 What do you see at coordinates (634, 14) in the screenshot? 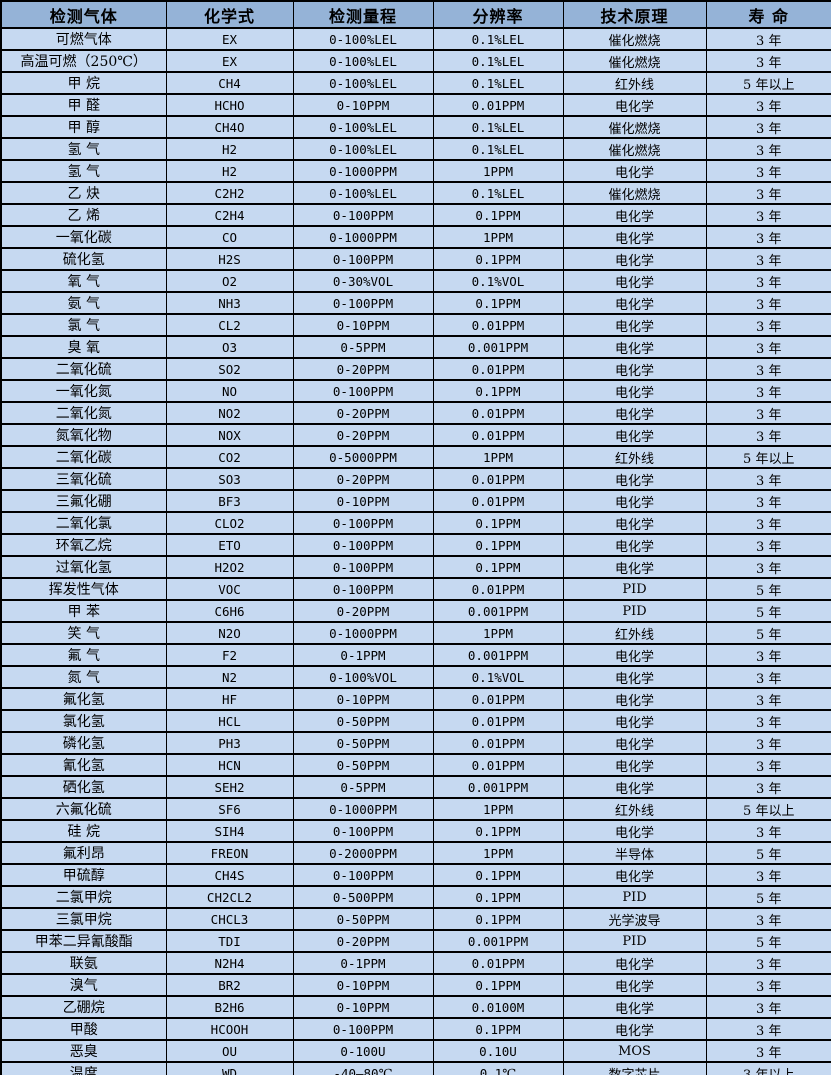
I see `column-header-principle: 技术原理` at bounding box center [634, 14].